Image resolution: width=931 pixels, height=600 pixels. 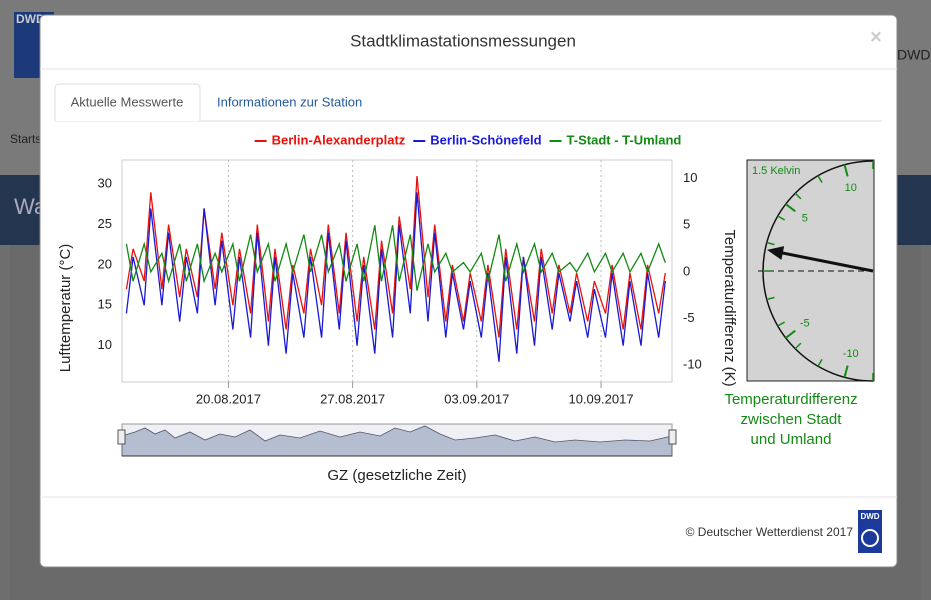 I want to click on y2-tick-label: -5, so click(x=689, y=317).